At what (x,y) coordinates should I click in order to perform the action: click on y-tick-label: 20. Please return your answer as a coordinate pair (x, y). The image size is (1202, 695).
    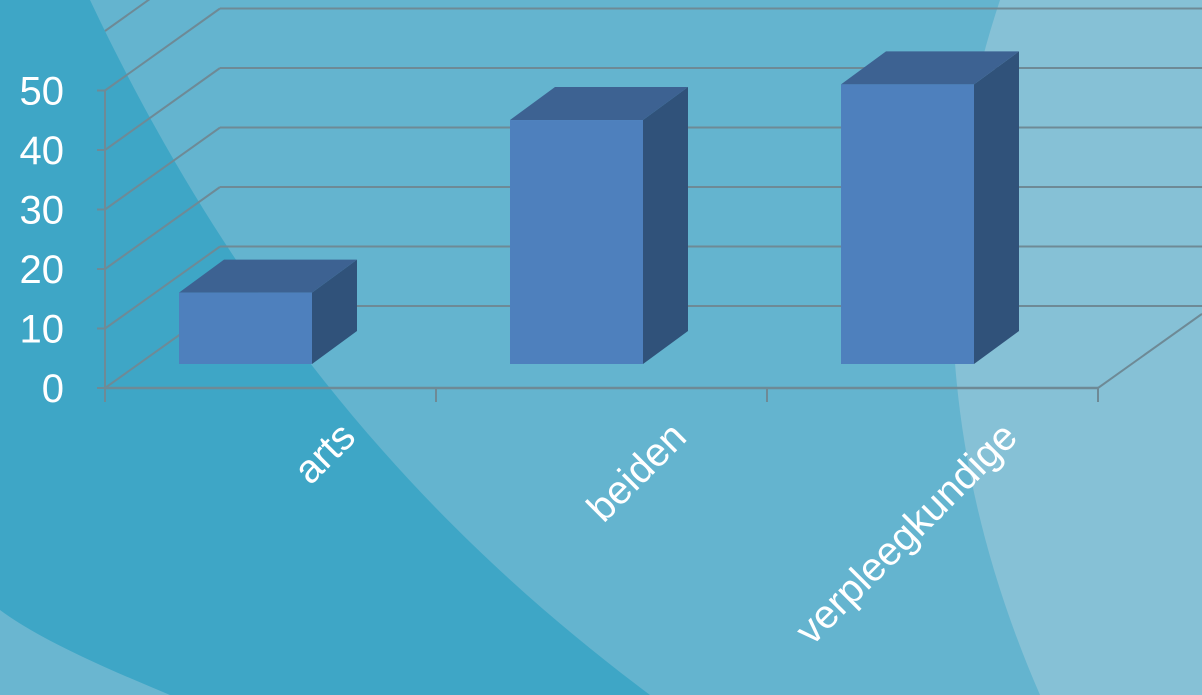
    Looking at the image, I should click on (42, 270).